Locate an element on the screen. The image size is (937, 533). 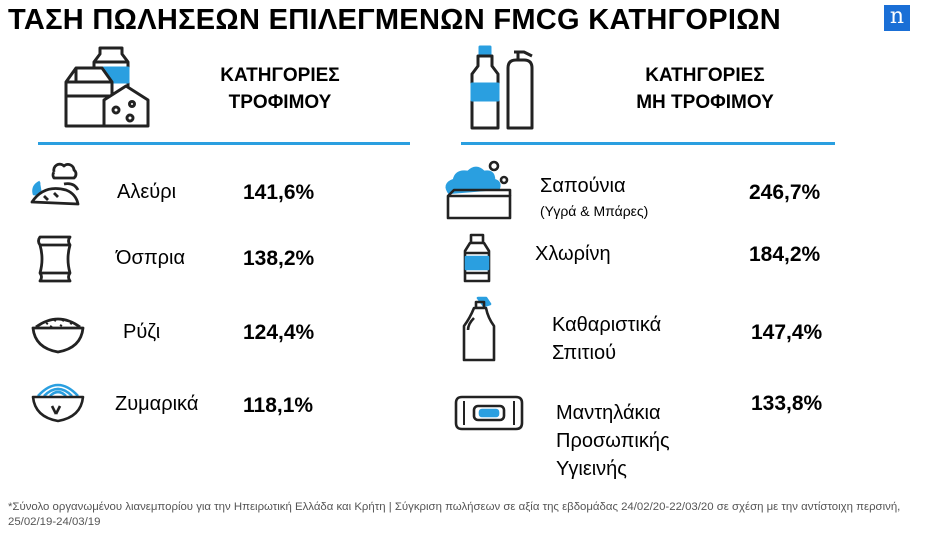
rice-bowl-icon is located at coordinates (58, 333).